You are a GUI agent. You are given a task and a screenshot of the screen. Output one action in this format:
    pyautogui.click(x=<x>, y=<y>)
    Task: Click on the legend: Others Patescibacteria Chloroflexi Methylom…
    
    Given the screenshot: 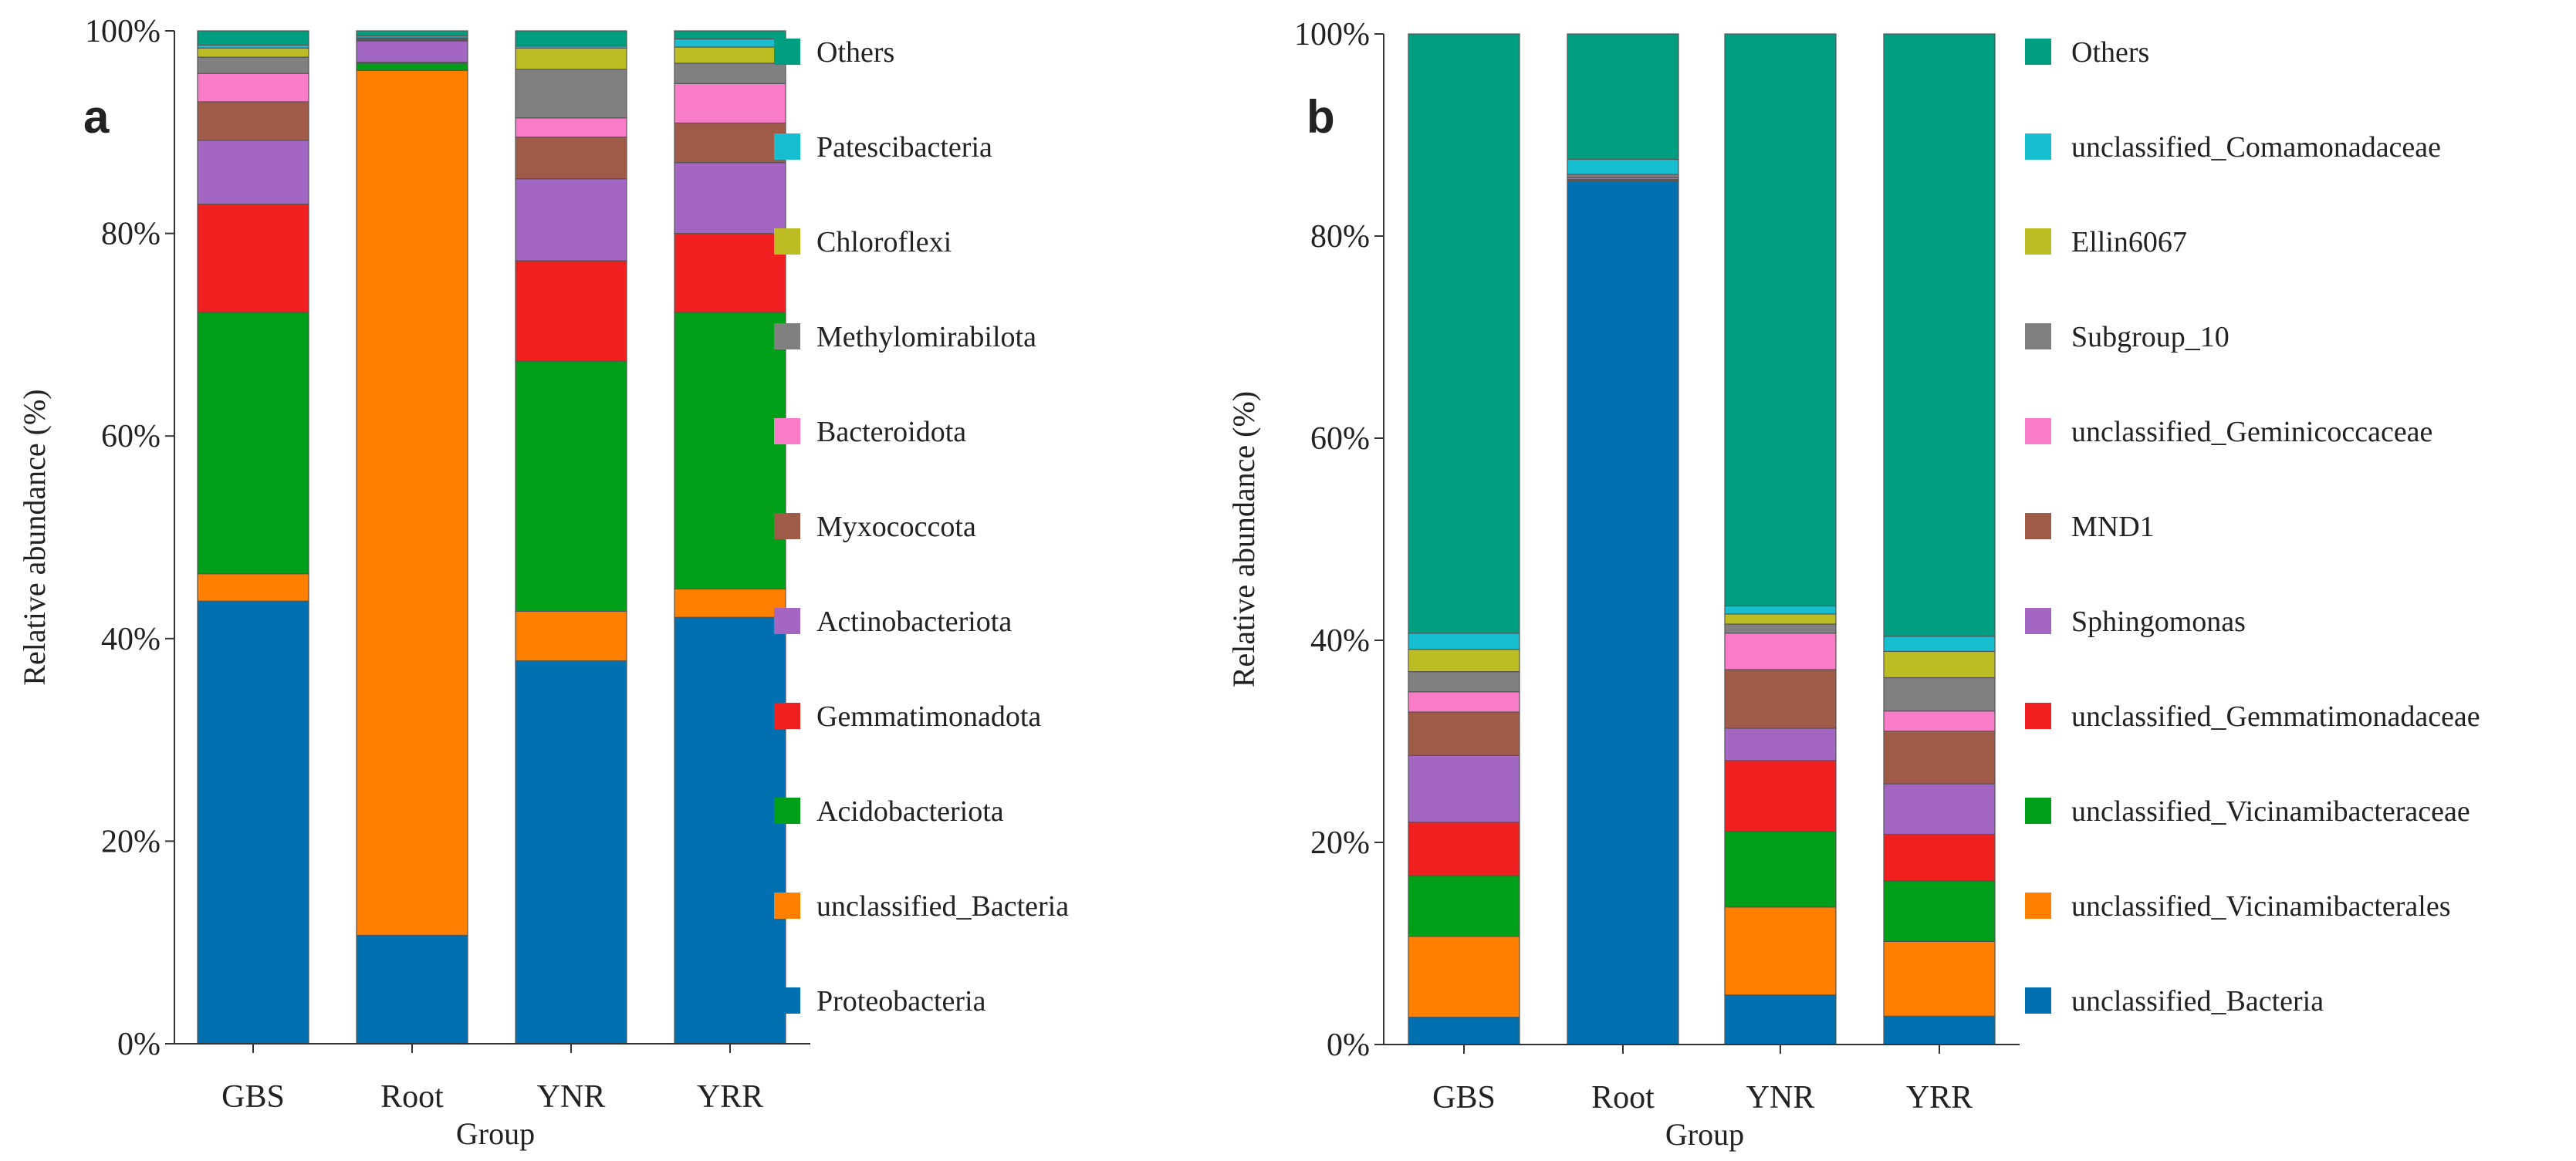 What is the action you would take?
    pyautogui.click(x=921, y=527)
    